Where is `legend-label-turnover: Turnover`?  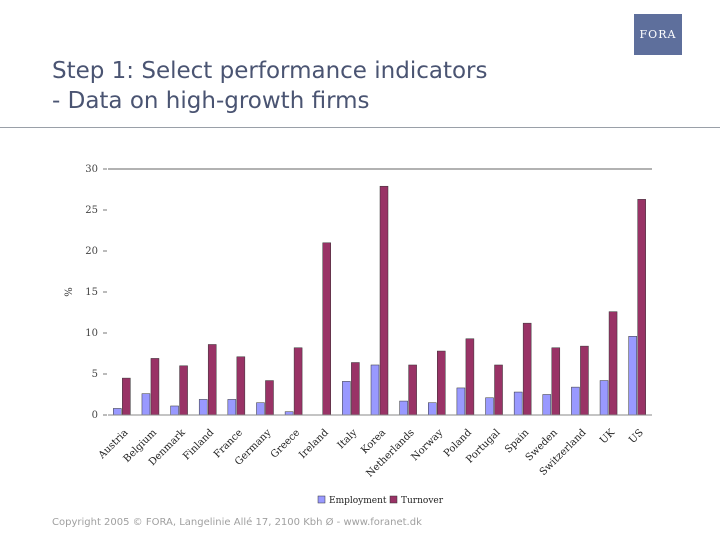
legend-label-turnover: Turnover is located at coordinates (422, 501).